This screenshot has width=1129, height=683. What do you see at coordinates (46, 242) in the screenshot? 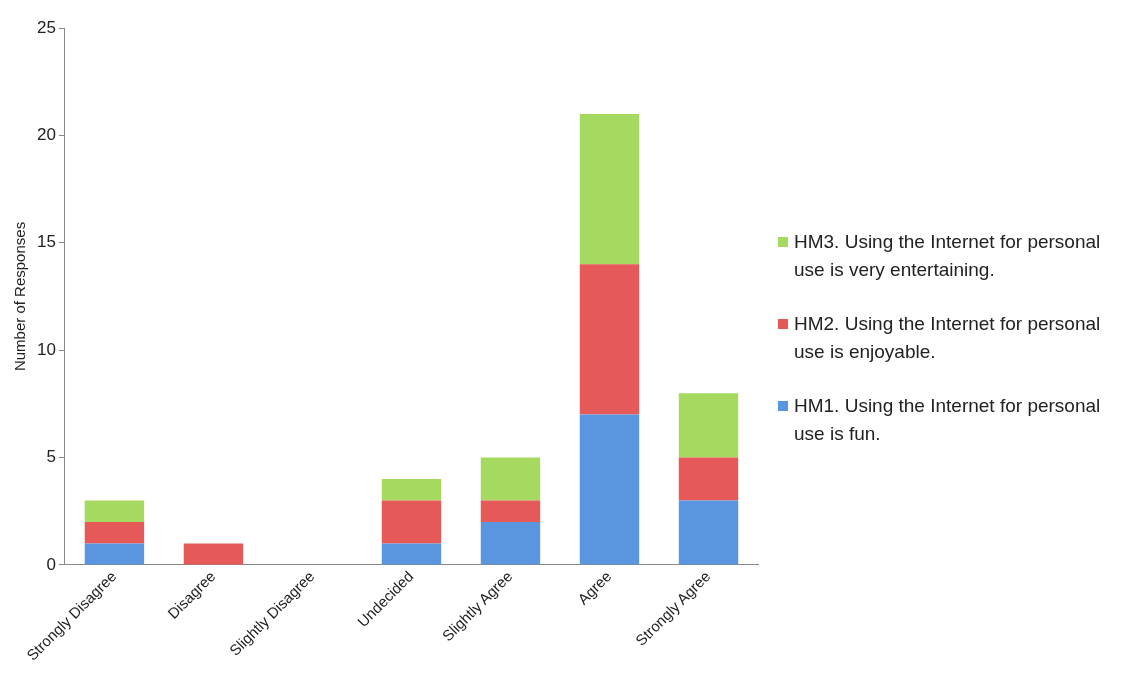
I see `y-tick-label: 15` at bounding box center [46, 242].